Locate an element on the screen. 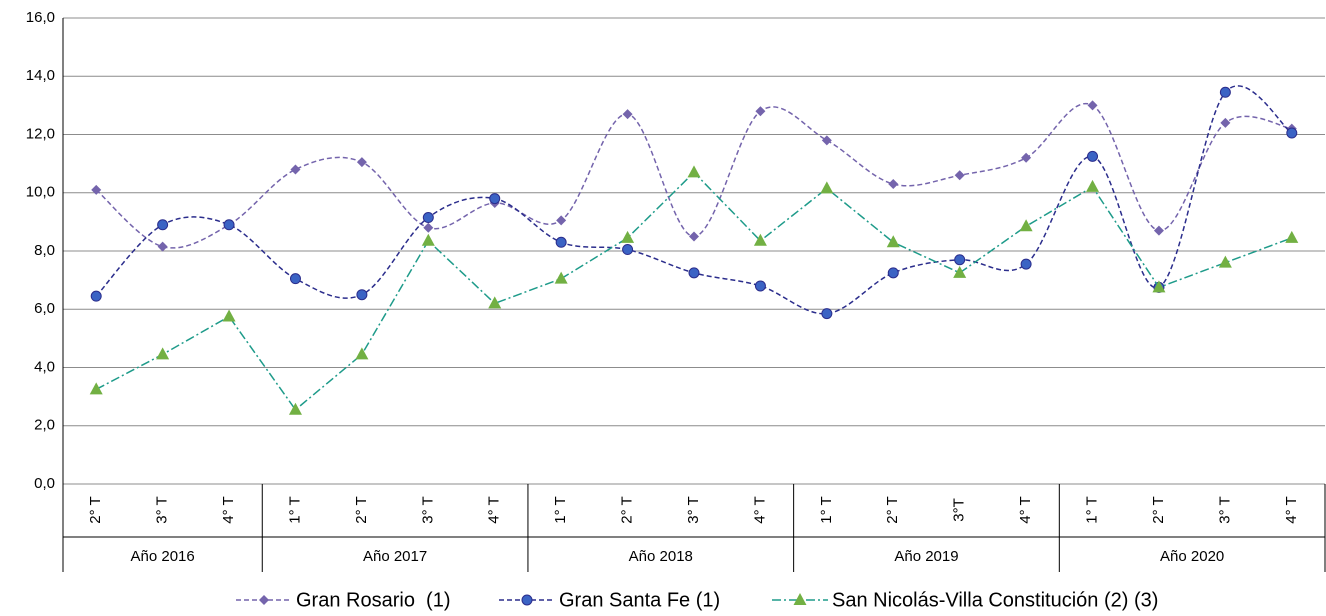  x-tick-label: 3°T is located at coordinates (959, 510).